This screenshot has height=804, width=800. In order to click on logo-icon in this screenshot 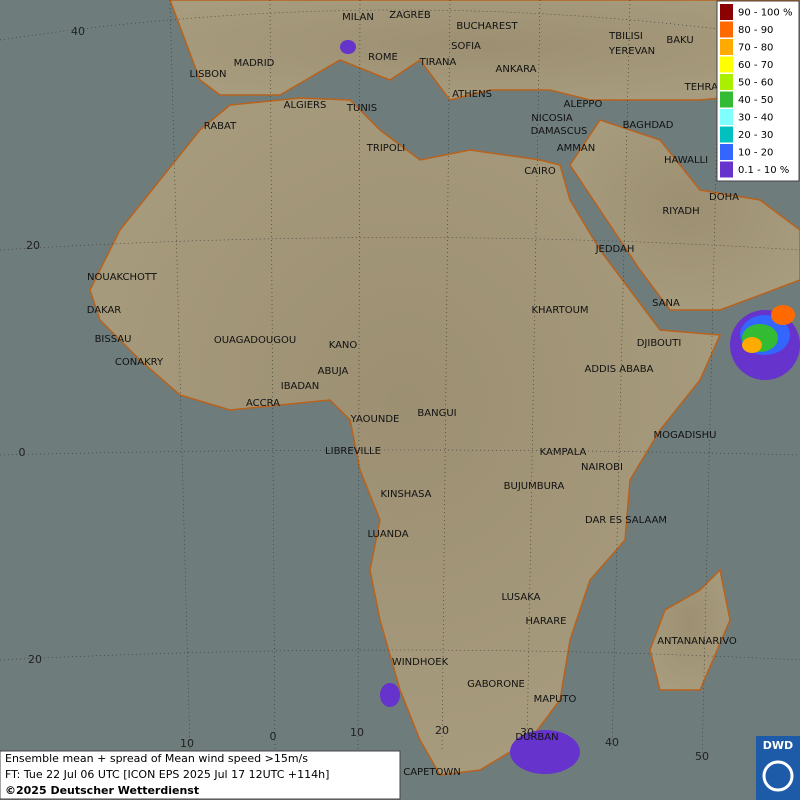, I will do `click(778, 776)`.